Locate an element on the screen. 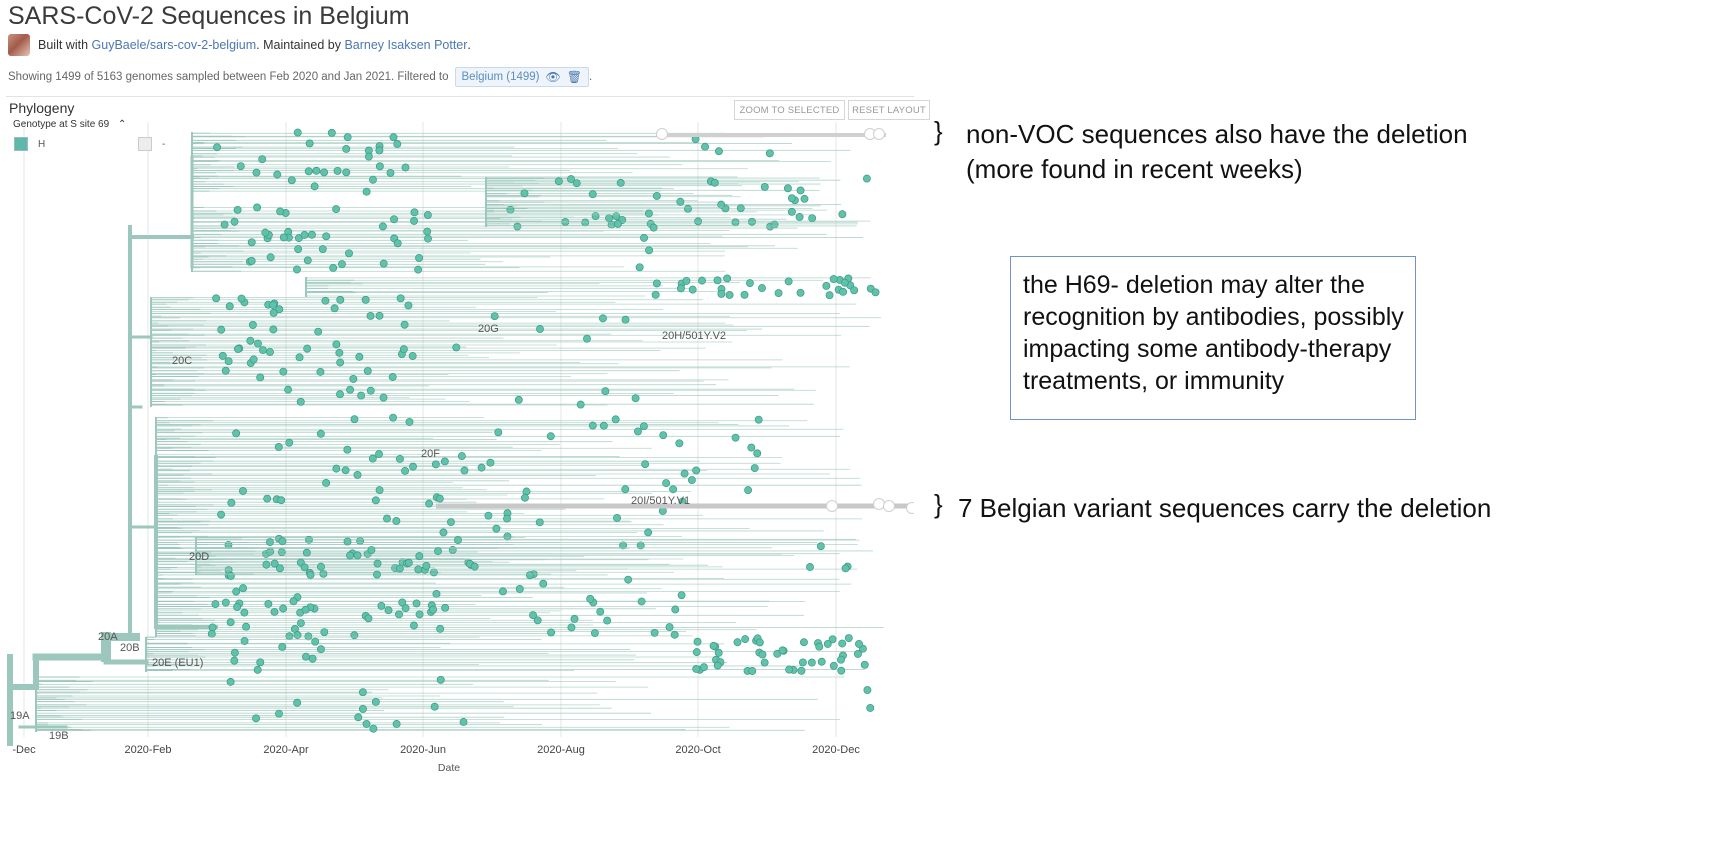 The height and width of the screenshot is (841, 1718). avatar is located at coordinates (19, 45).